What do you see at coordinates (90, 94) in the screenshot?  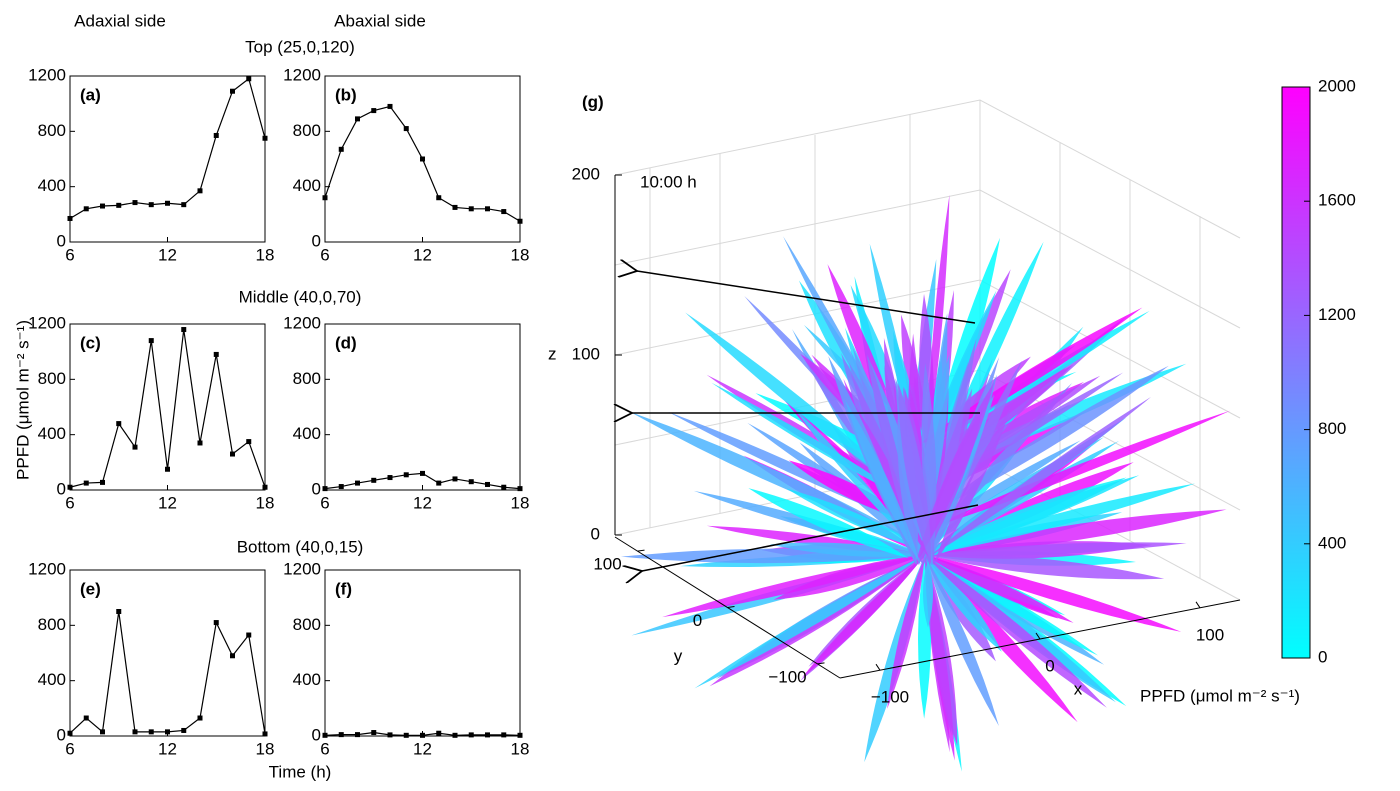 I see `panel-label: (a)` at bounding box center [90, 94].